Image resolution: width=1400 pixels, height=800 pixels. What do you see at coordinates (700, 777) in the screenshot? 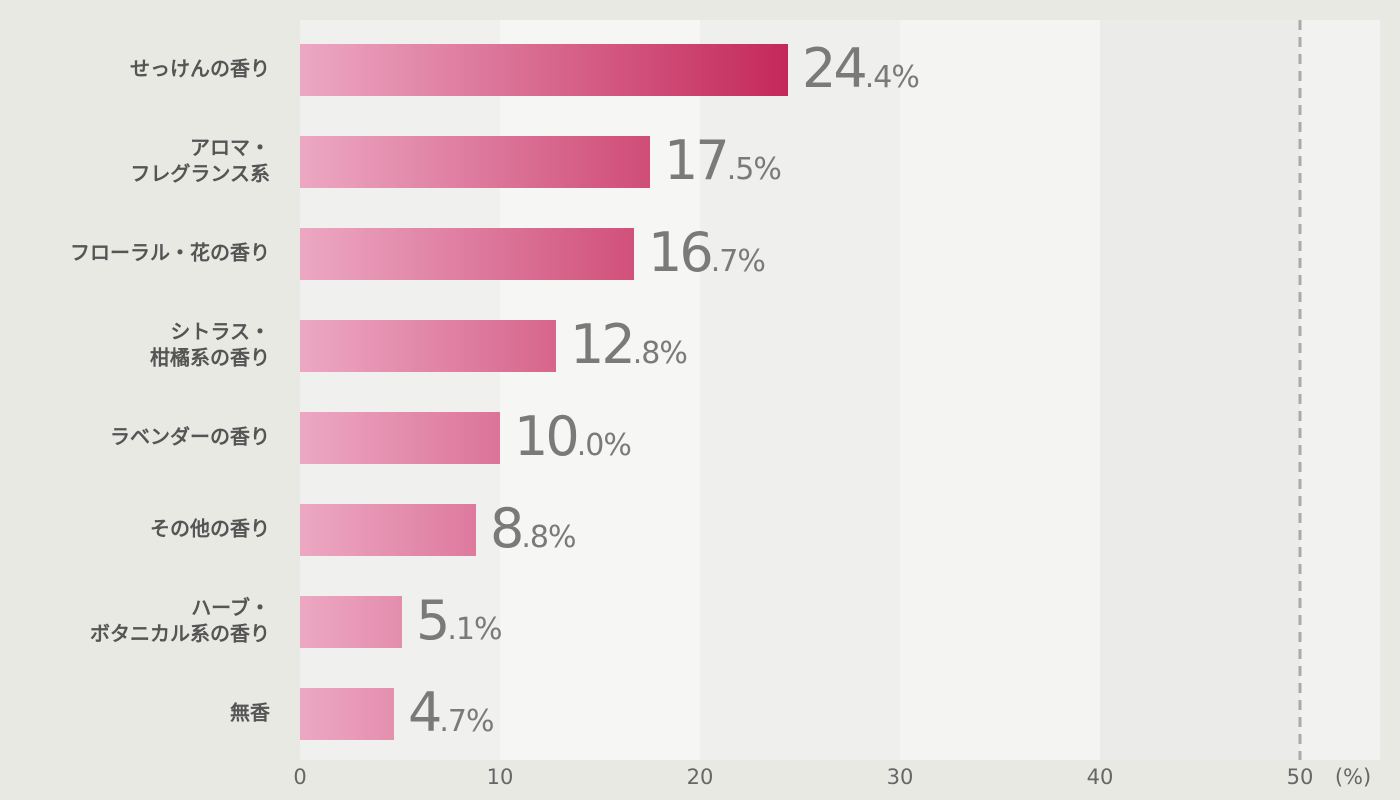
I see `x-tick-label: 20` at bounding box center [700, 777].